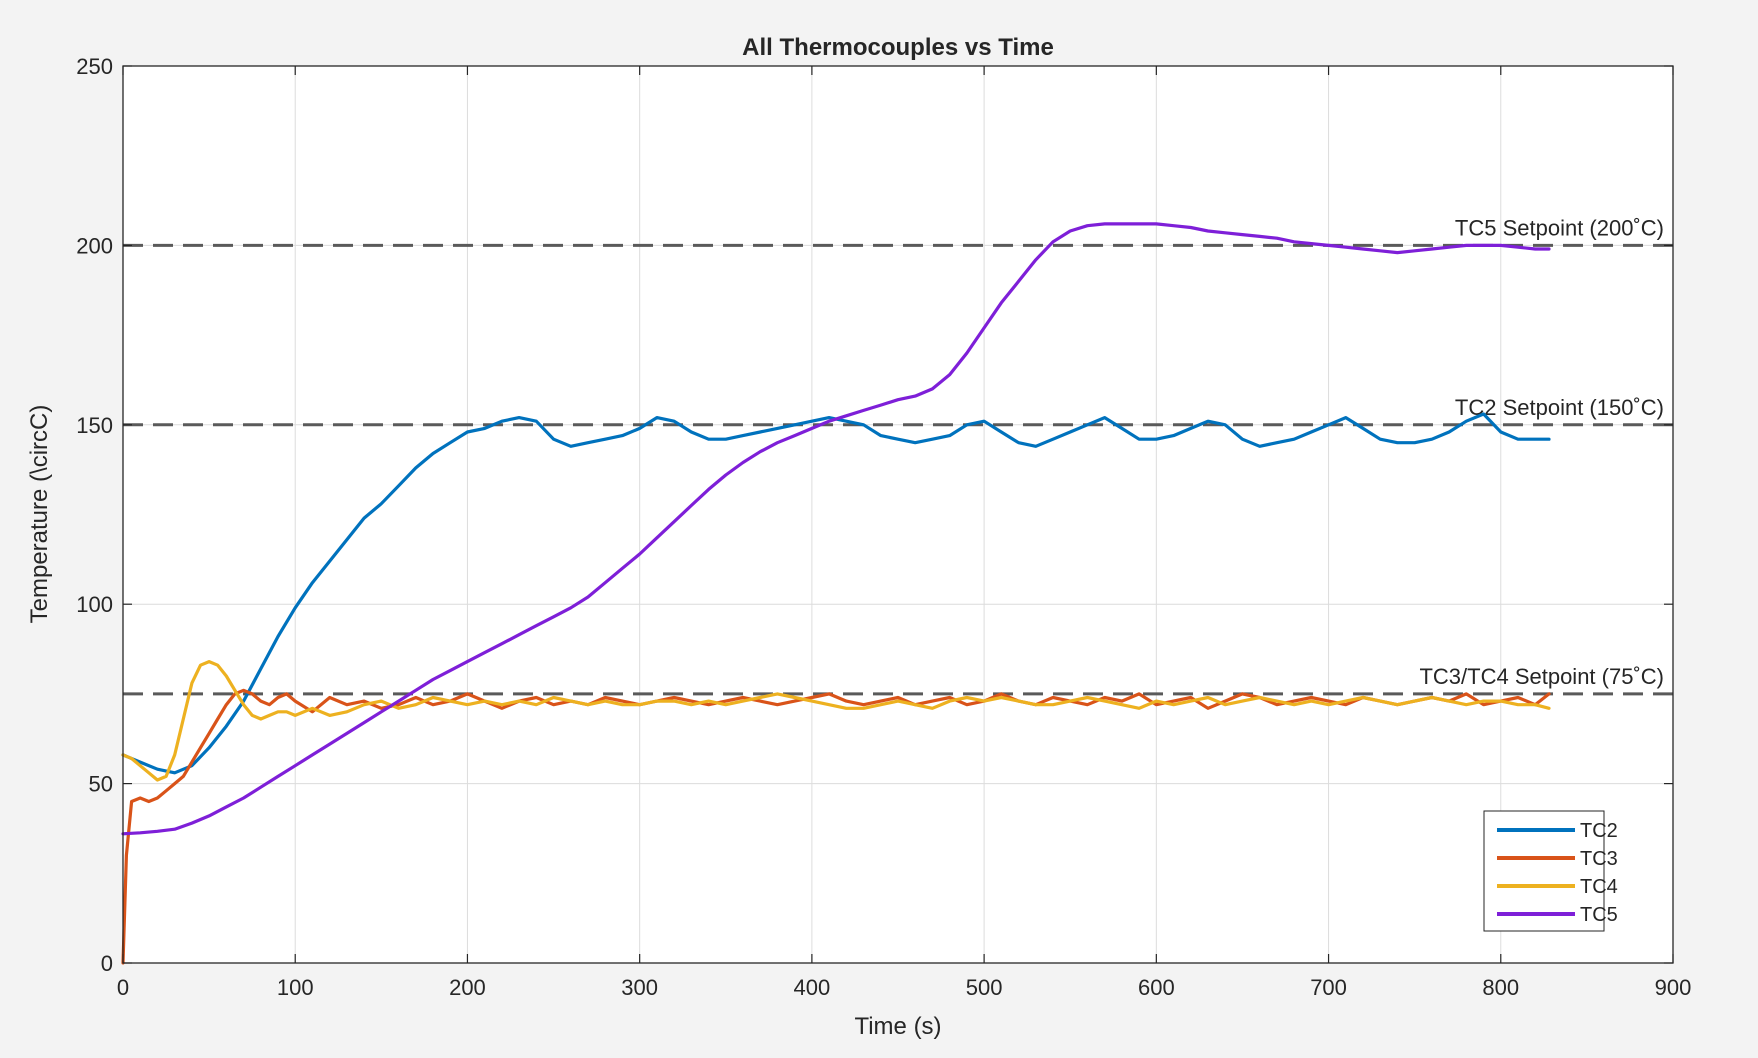 The width and height of the screenshot is (1758, 1058). I want to click on x-tick-label: 200, so click(467, 987).